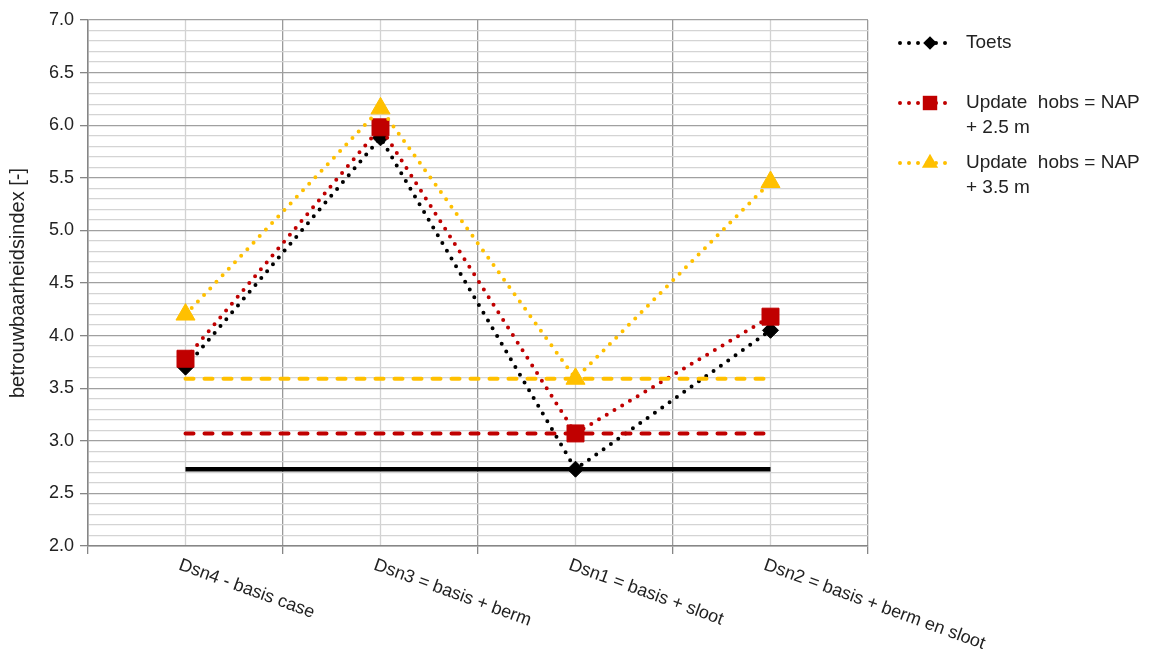 Image resolution: width=1160 pixels, height=659 pixels. Describe the element at coordinates (453, 592) in the screenshot. I see `x-tick-label: Dsn3 = basis + berm` at that location.